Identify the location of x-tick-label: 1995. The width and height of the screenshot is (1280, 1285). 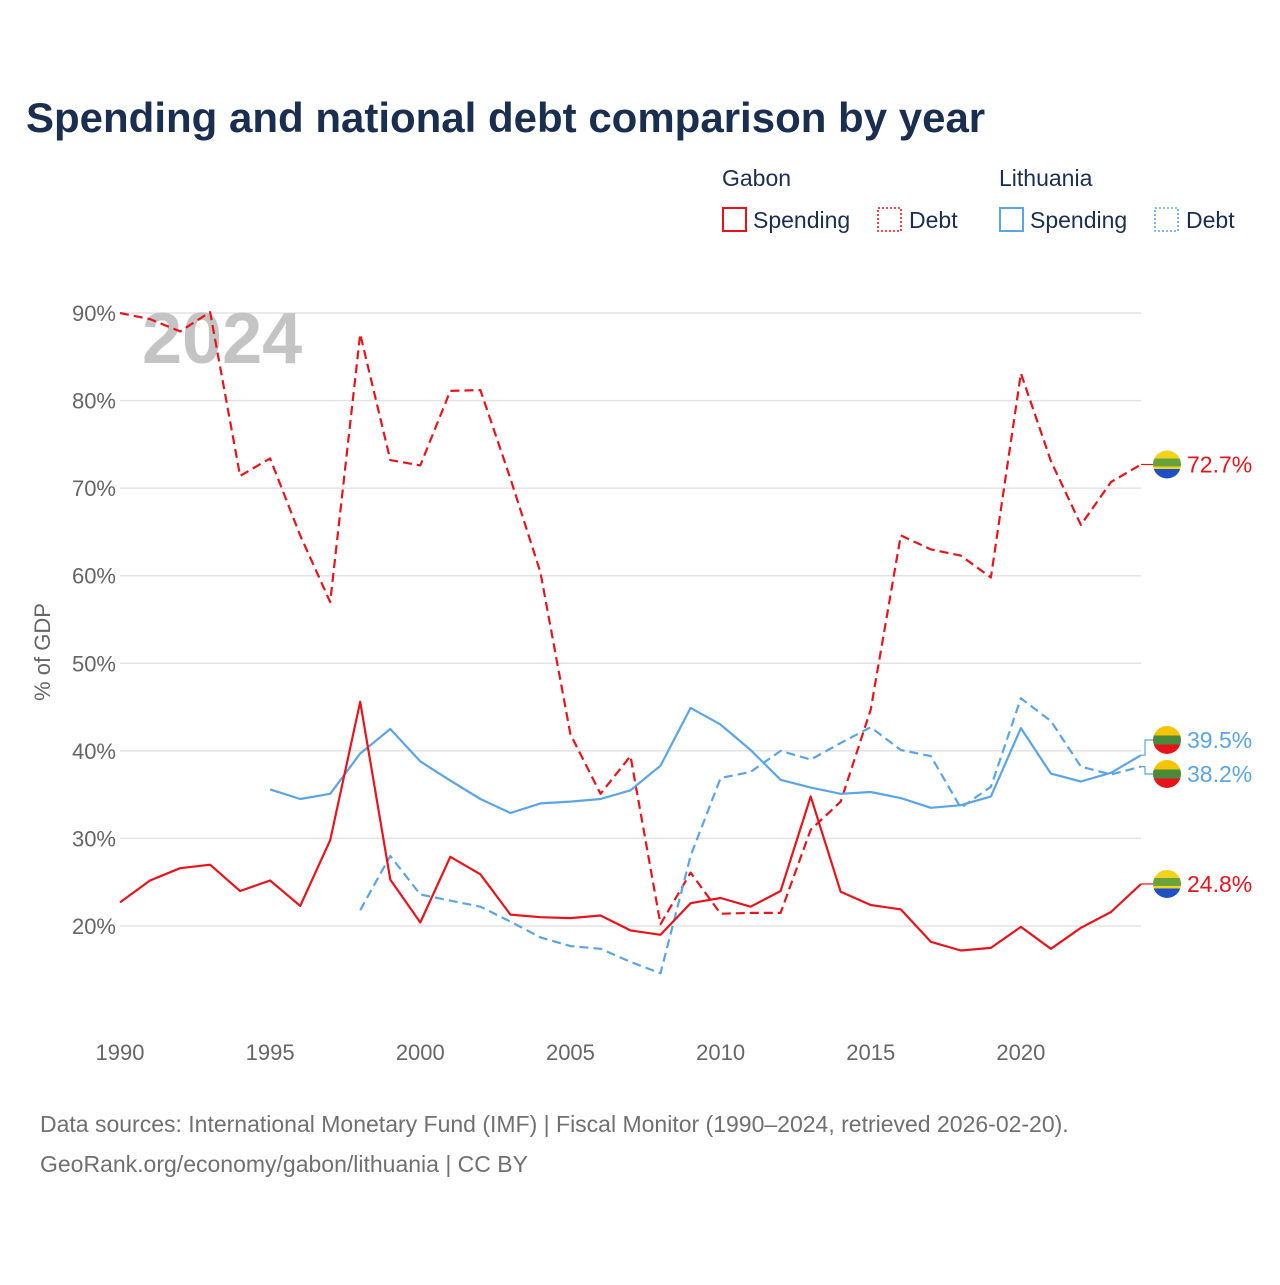
(270, 1052).